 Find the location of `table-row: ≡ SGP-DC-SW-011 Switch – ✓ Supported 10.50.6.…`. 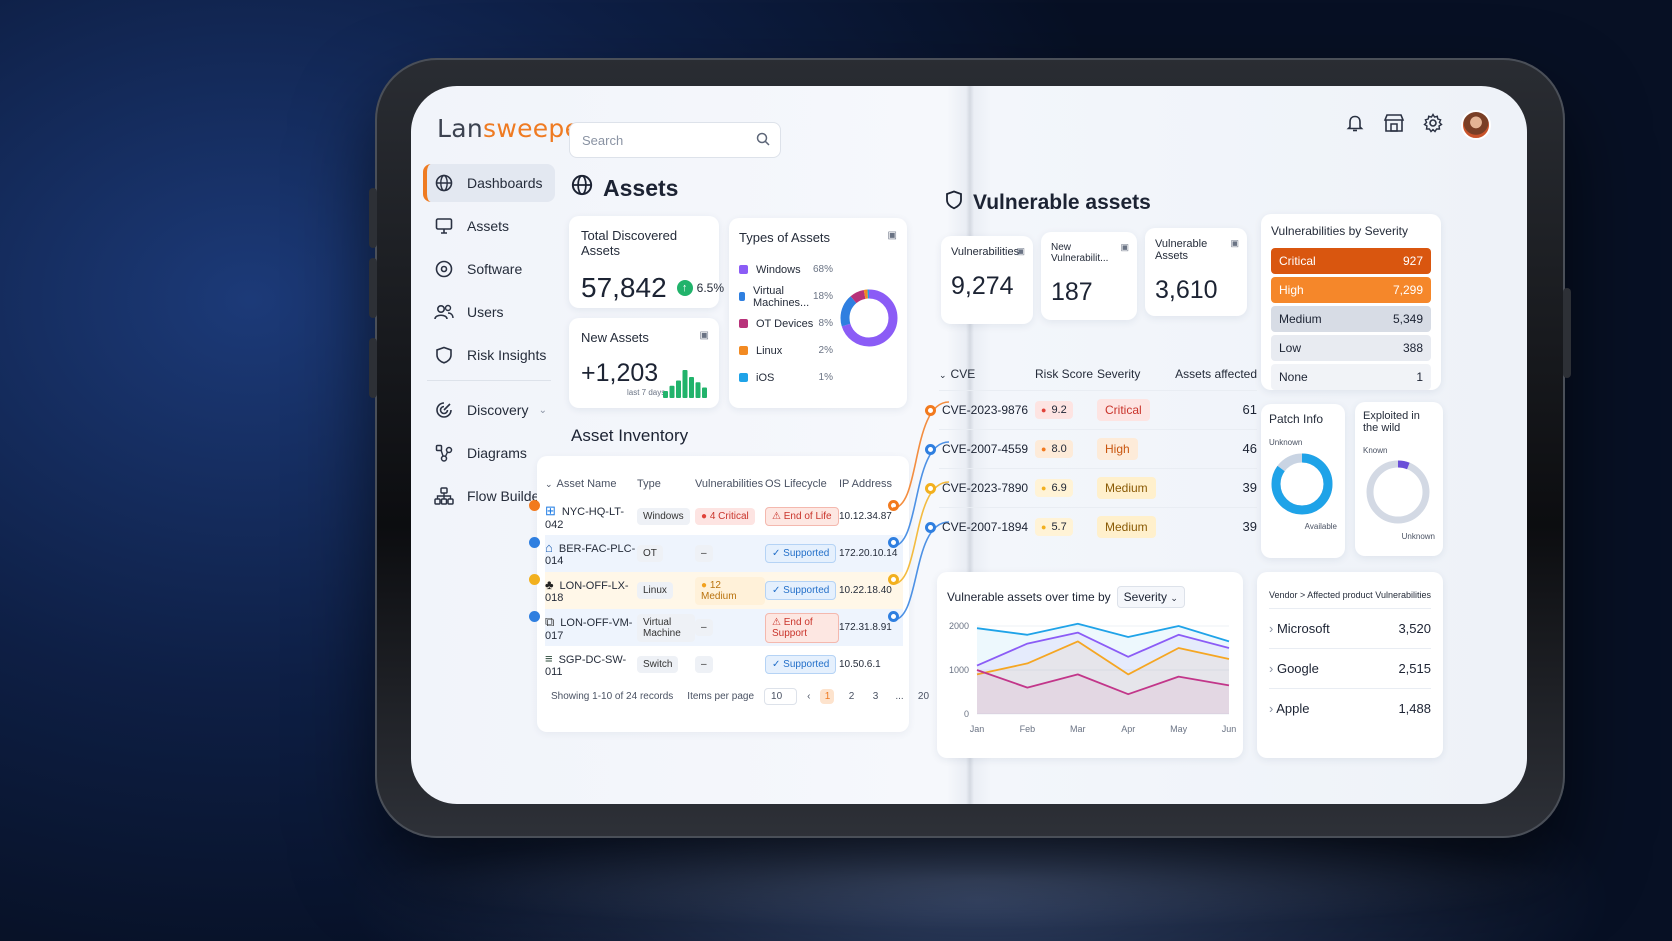

table-row: ≡ SGP-DC-SW-011 Switch – ✓ Supported 10.50.6.… is located at coordinates (724, 664).